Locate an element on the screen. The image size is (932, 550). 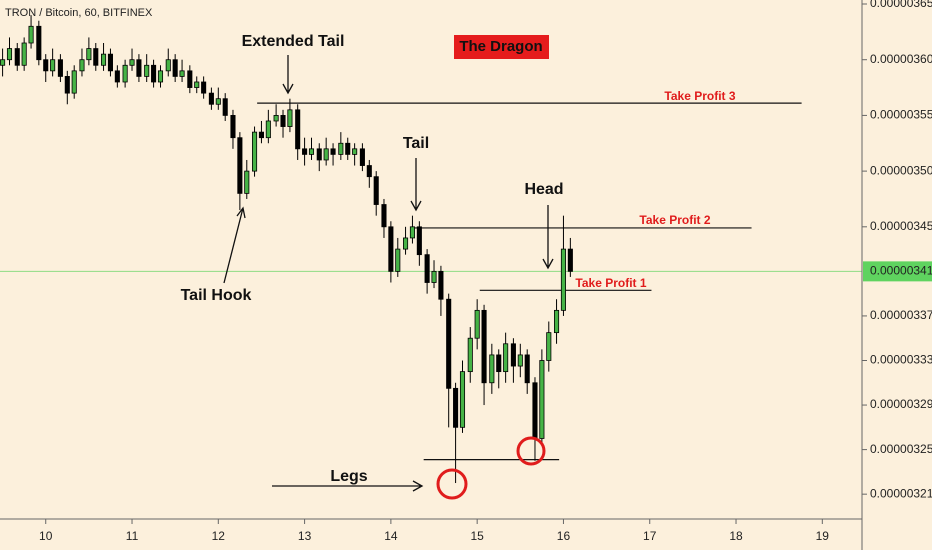
x-tick-label: 12 is located at coordinates (219, 536).